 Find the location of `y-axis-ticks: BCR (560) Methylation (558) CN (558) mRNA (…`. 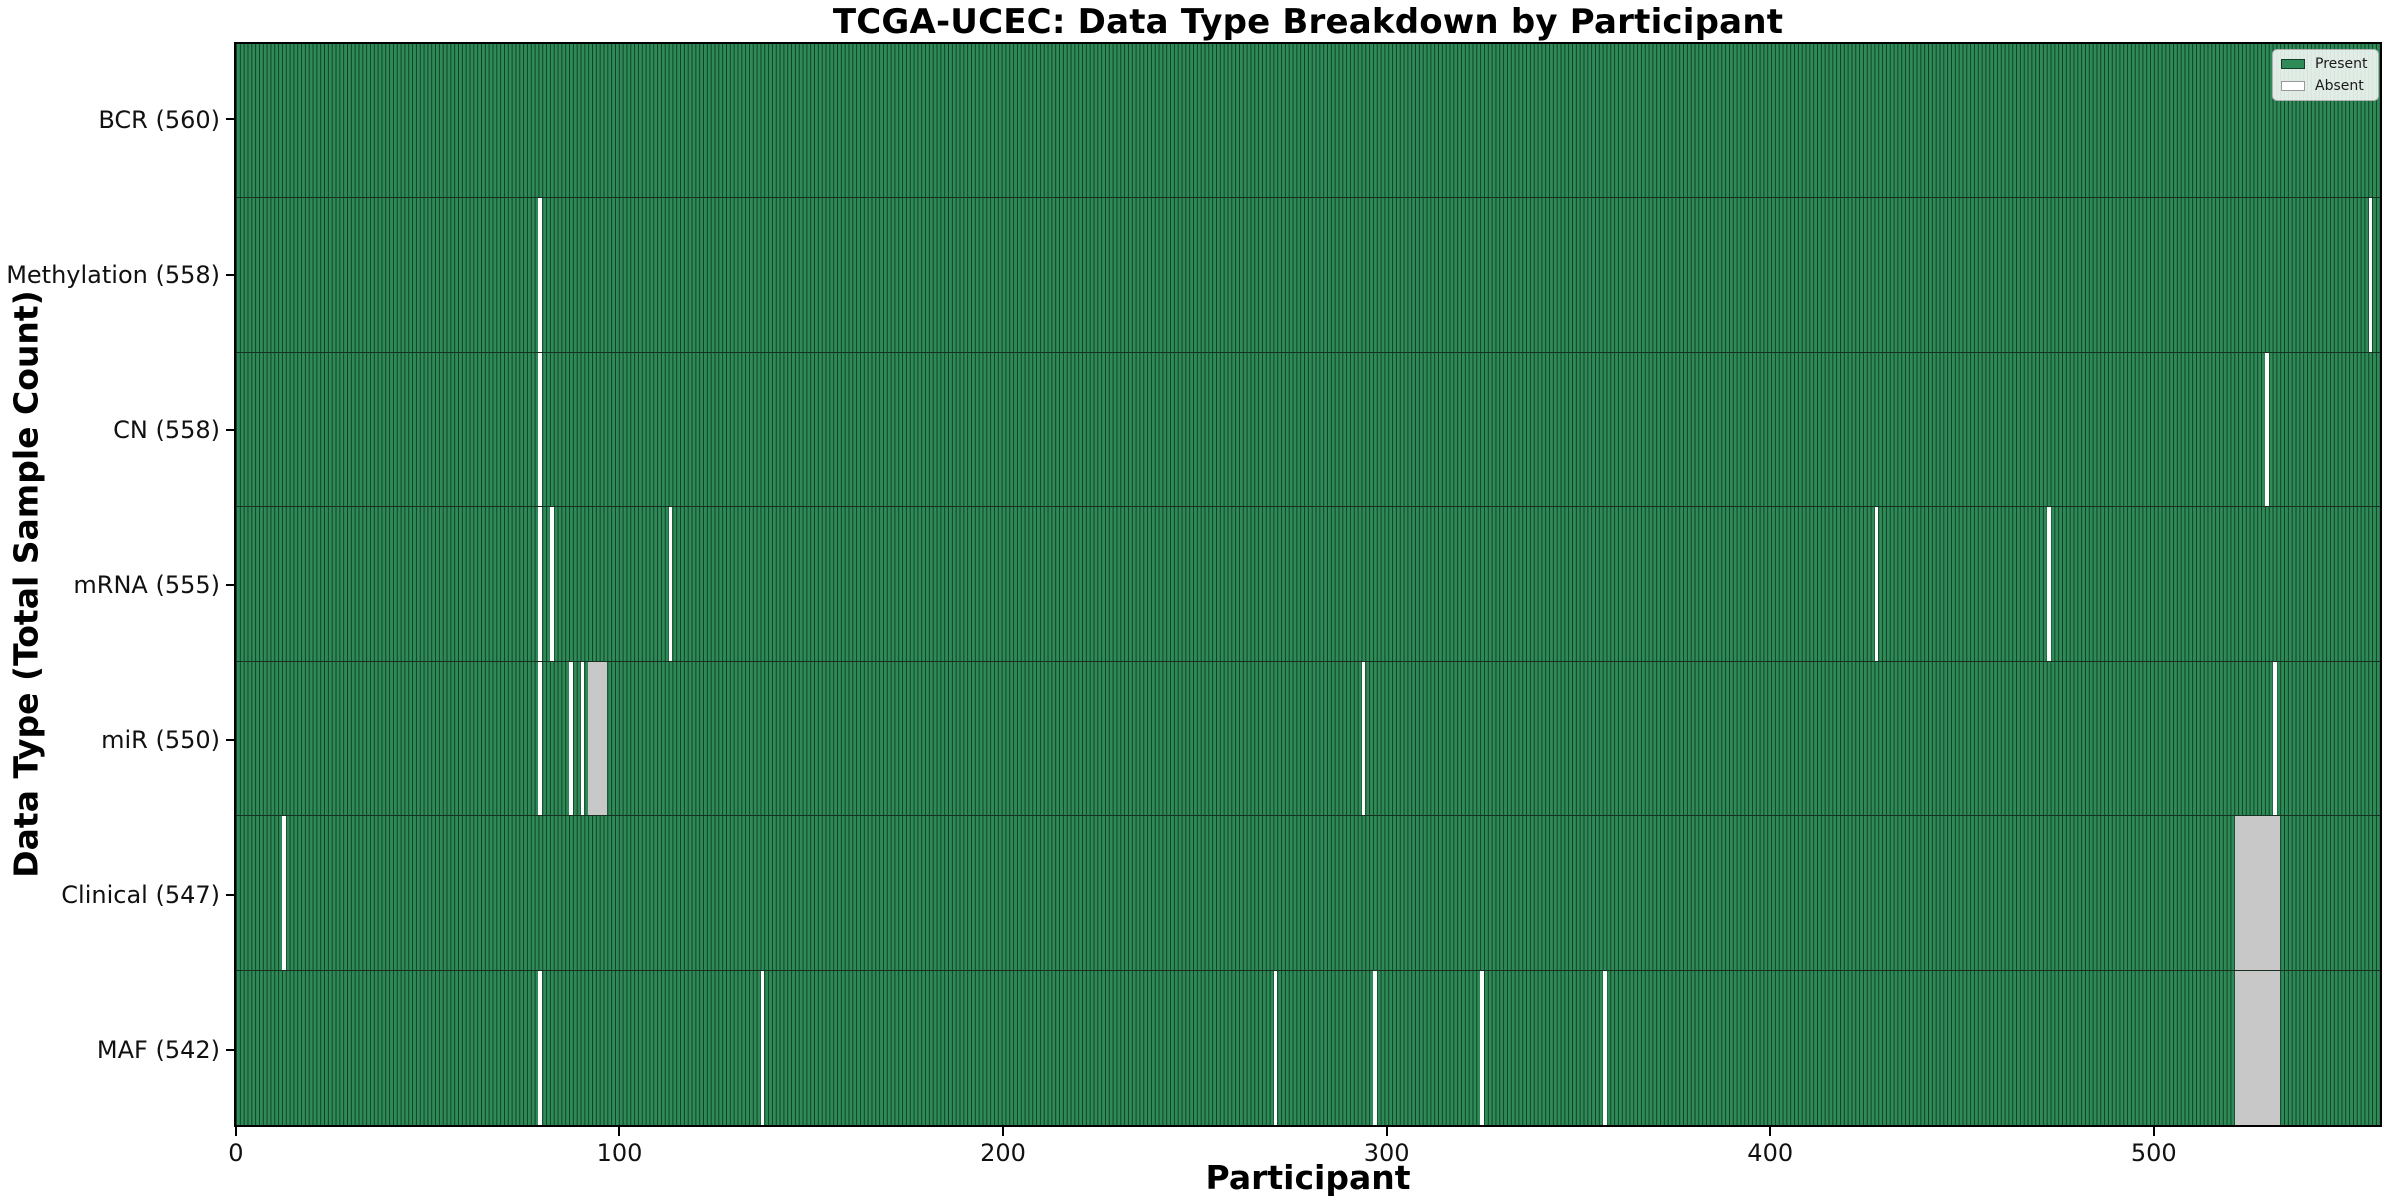

y-axis-ticks: BCR (560) Methylation (558) CN (558) mRNA (… is located at coordinates (117, 584).